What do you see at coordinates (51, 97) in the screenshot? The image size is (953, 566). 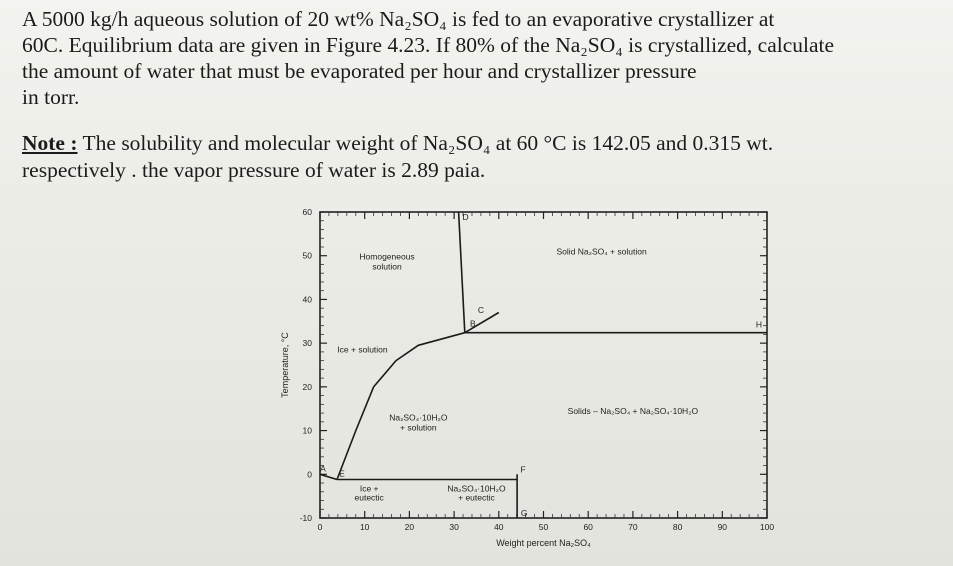 I see `problem-line-4: in torr.` at bounding box center [51, 97].